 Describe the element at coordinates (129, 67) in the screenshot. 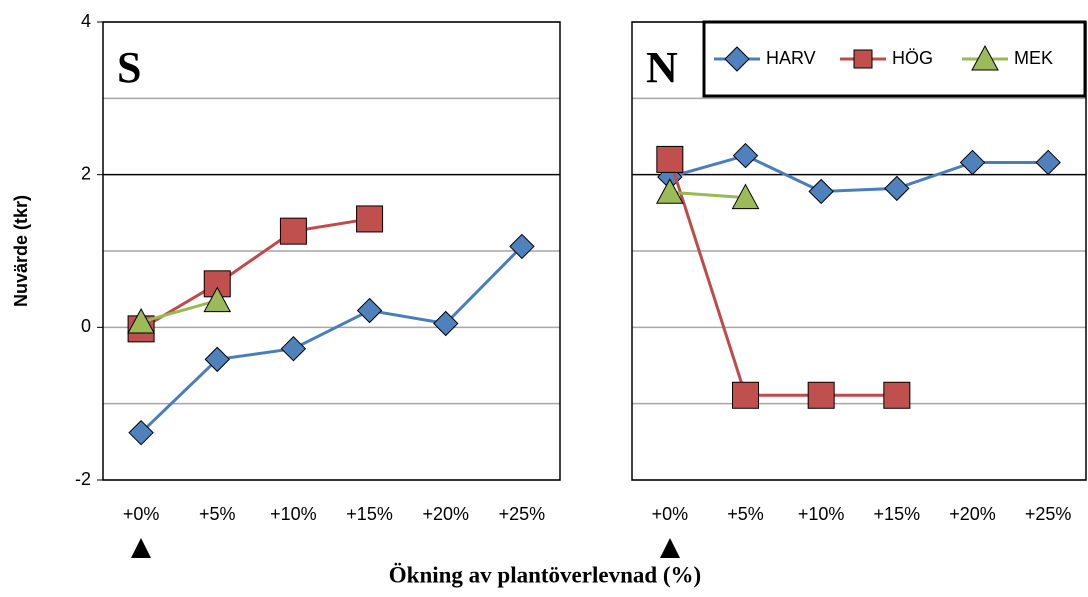

I see `panel-label: S` at that location.